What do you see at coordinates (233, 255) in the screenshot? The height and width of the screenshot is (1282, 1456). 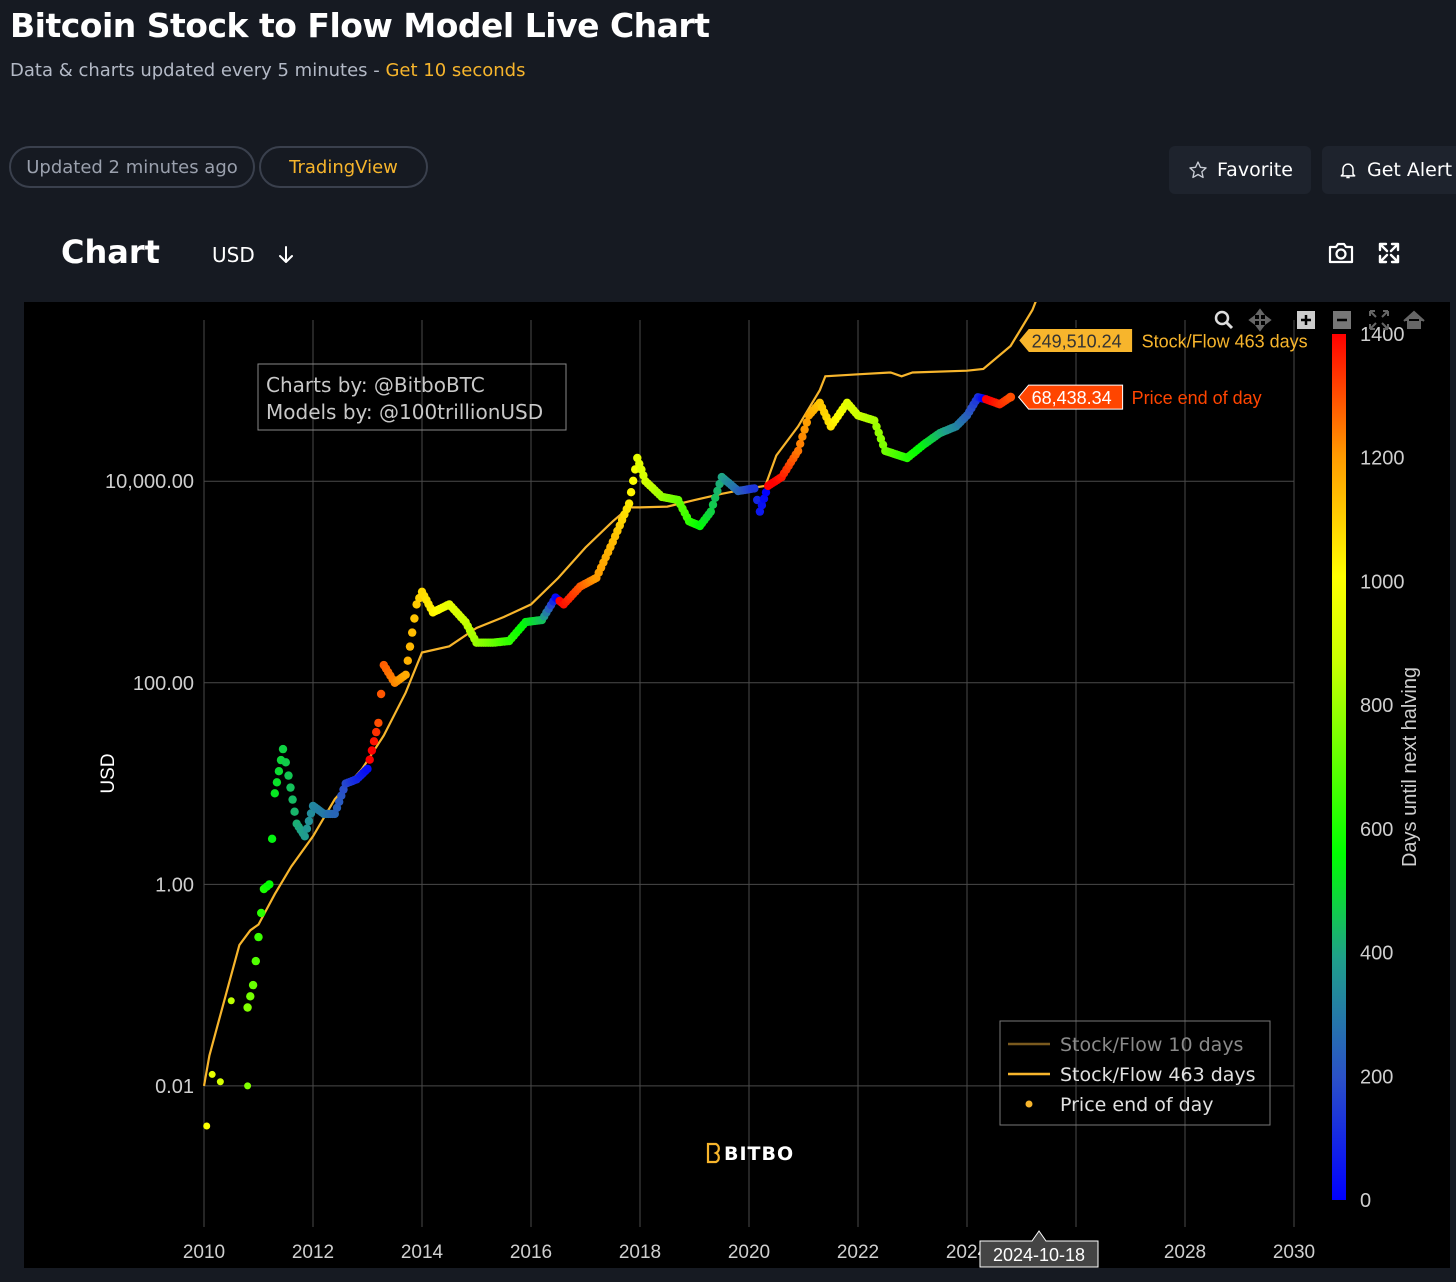 I see `currency-value: USD` at bounding box center [233, 255].